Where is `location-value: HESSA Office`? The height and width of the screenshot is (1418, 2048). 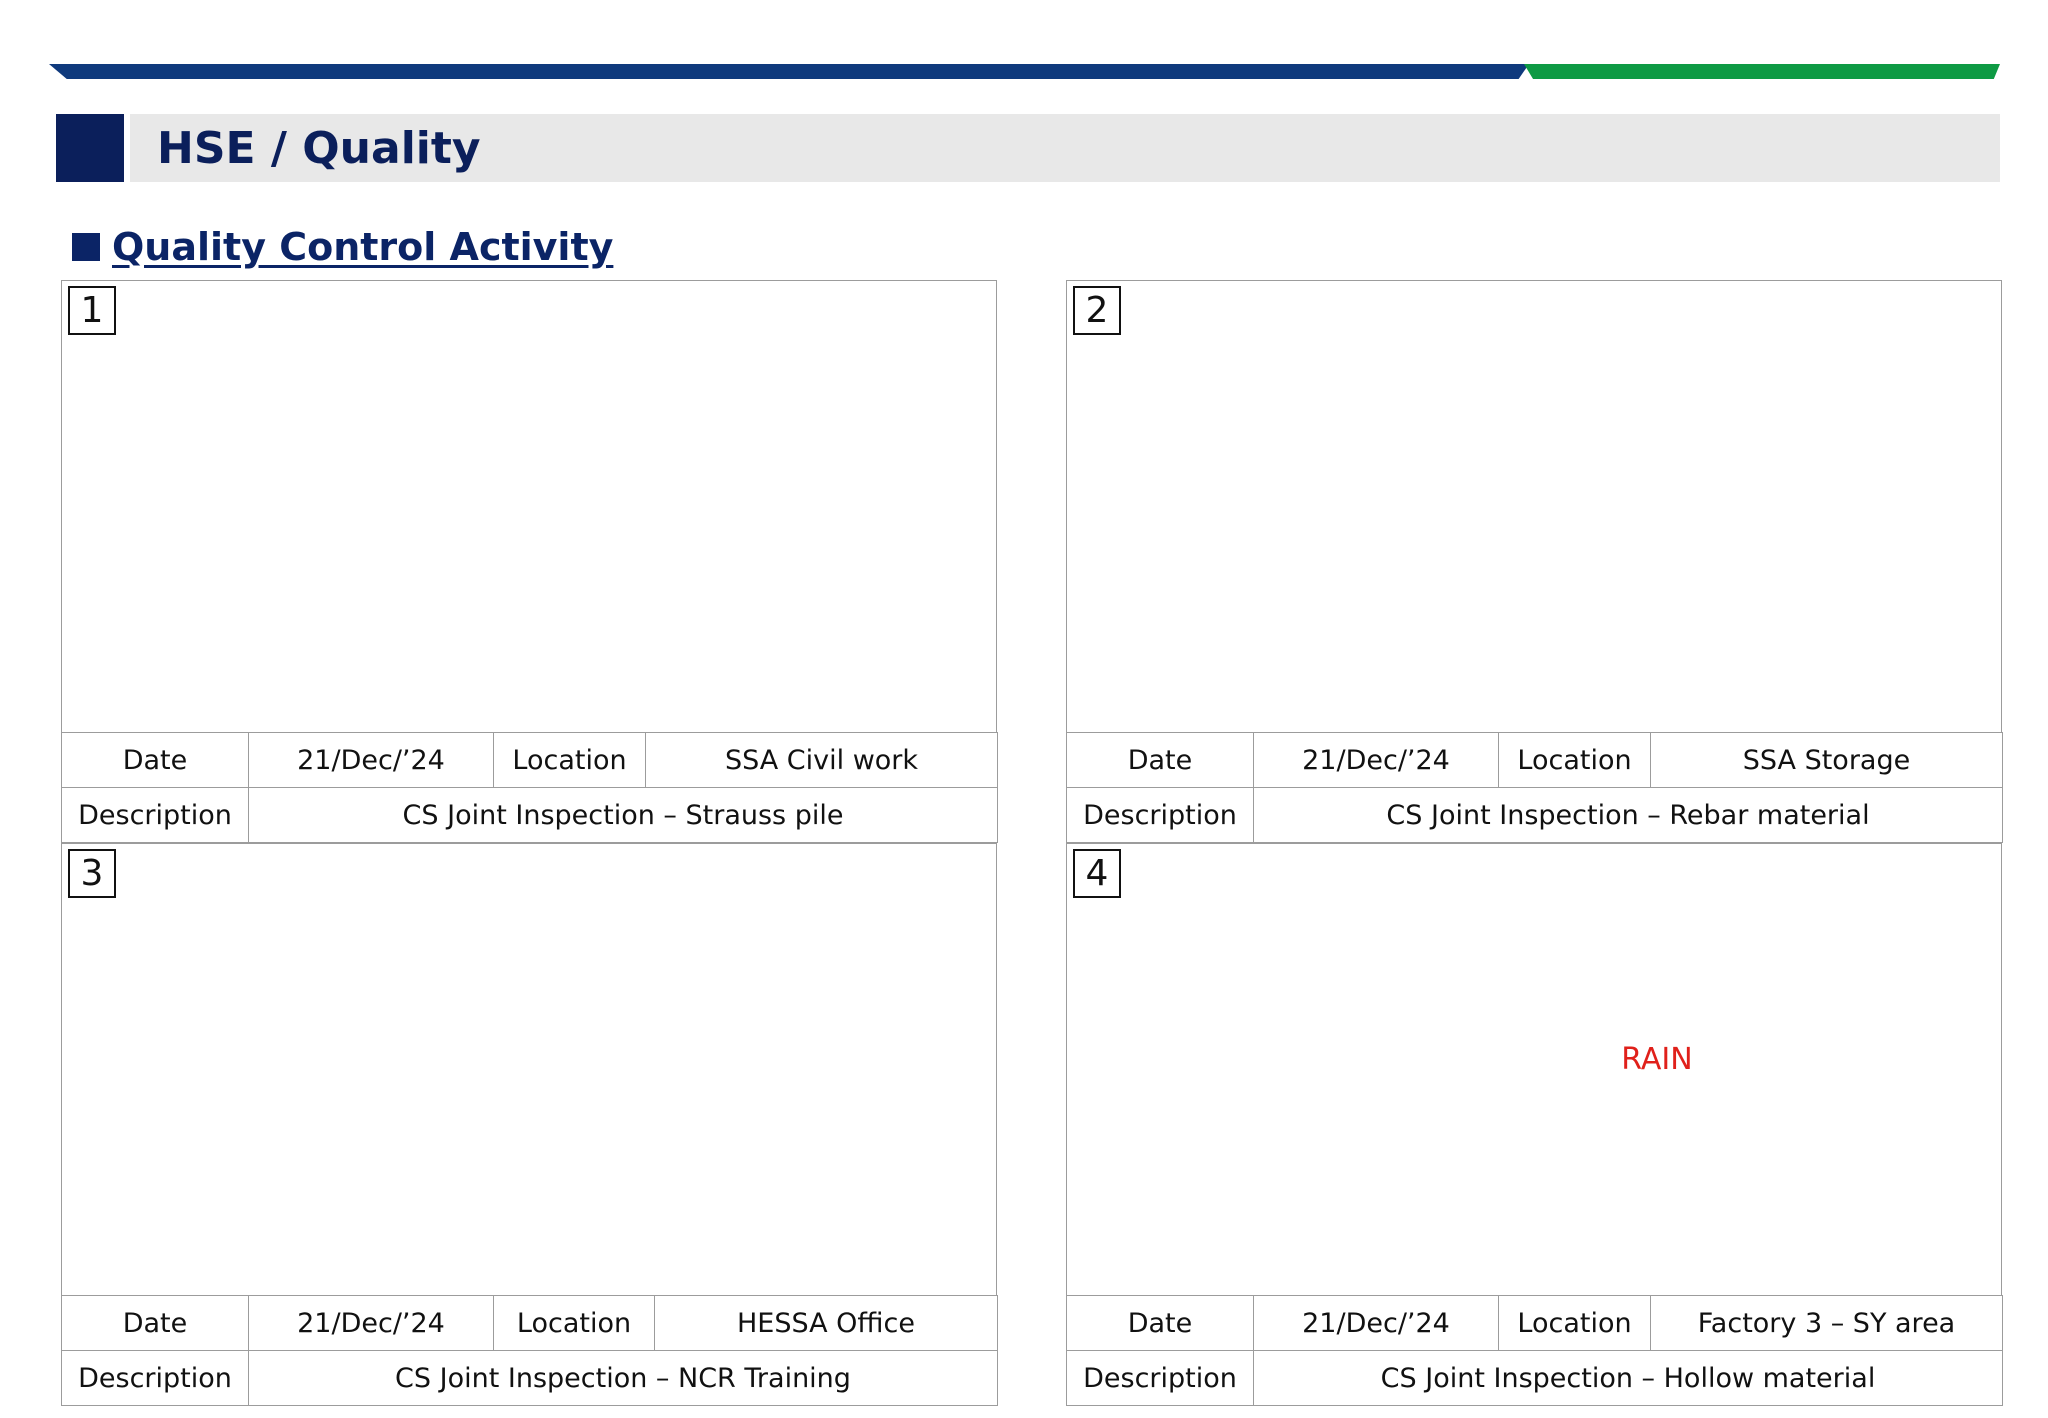
location-value: HESSA Office is located at coordinates (826, 1323).